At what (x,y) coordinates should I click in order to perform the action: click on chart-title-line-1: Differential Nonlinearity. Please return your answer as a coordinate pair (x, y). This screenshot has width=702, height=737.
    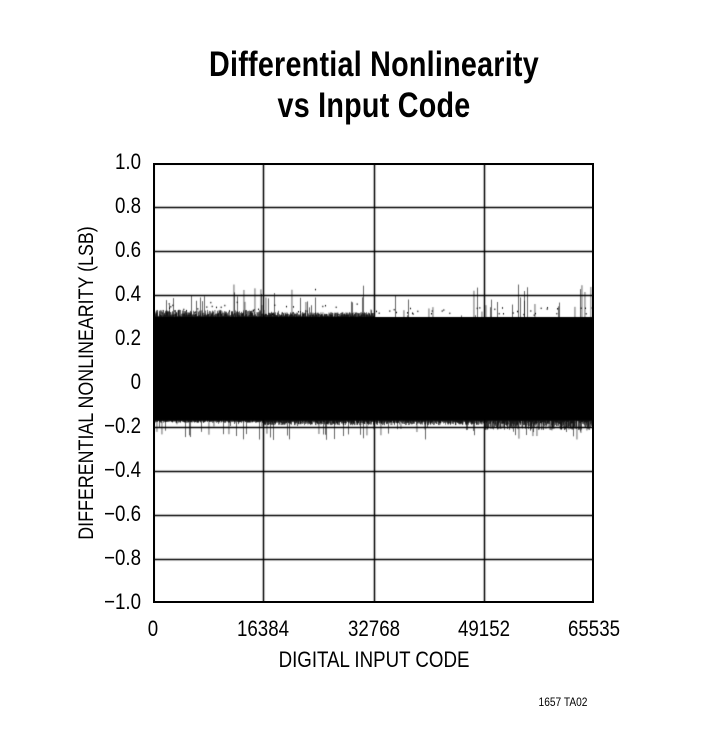
    Looking at the image, I should click on (374, 64).